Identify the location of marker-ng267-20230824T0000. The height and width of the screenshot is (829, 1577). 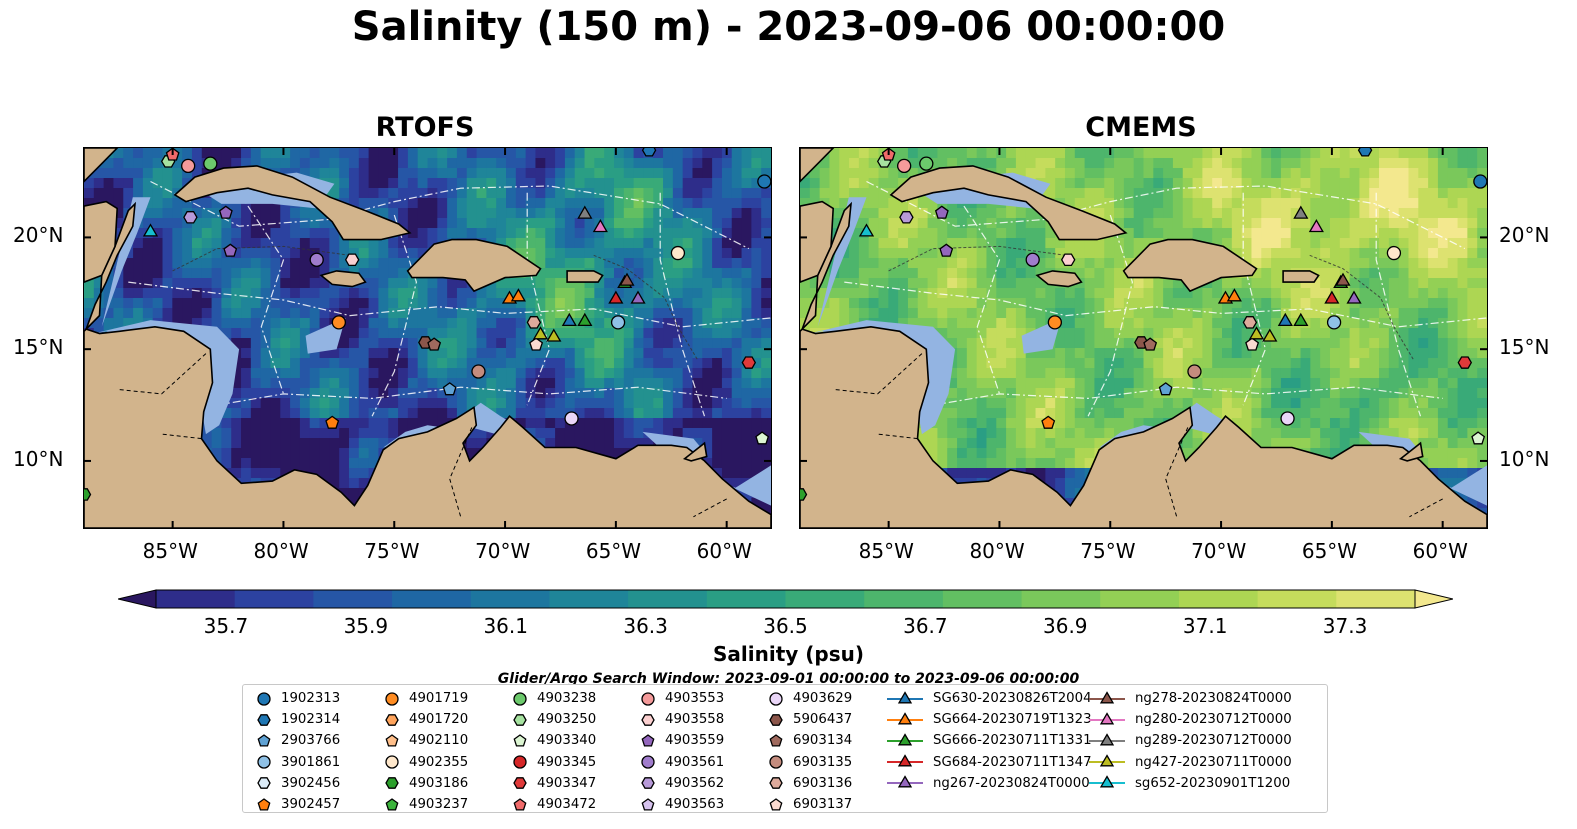
(1354, 297).